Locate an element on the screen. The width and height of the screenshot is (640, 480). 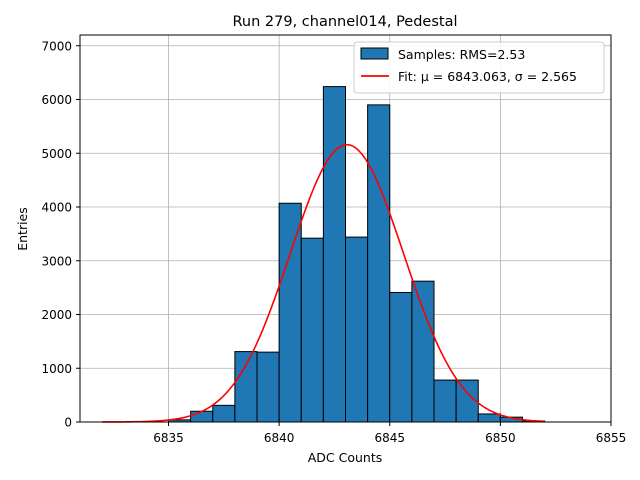
y-tick-label: 0 is located at coordinates (68, 423).